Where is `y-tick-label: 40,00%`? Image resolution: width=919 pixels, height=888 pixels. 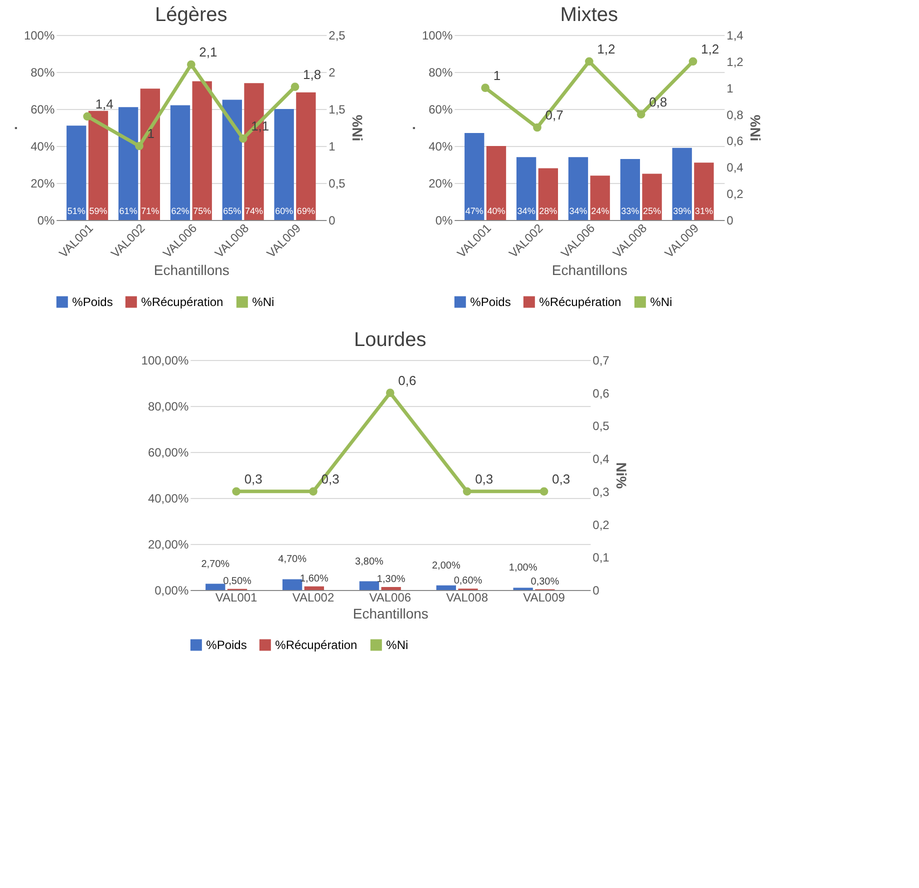 y-tick-label: 40,00% is located at coordinates (168, 499).